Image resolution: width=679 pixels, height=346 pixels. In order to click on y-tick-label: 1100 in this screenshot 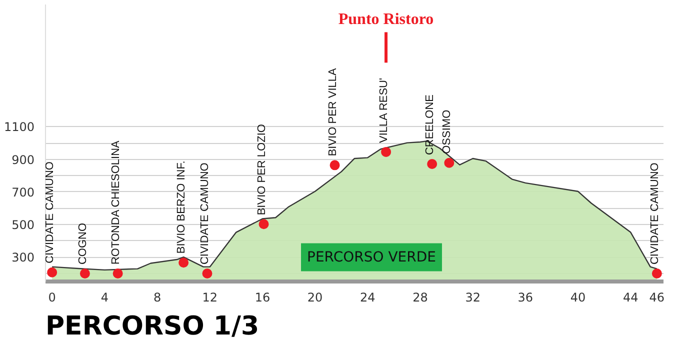, I will do `click(19, 127)`.